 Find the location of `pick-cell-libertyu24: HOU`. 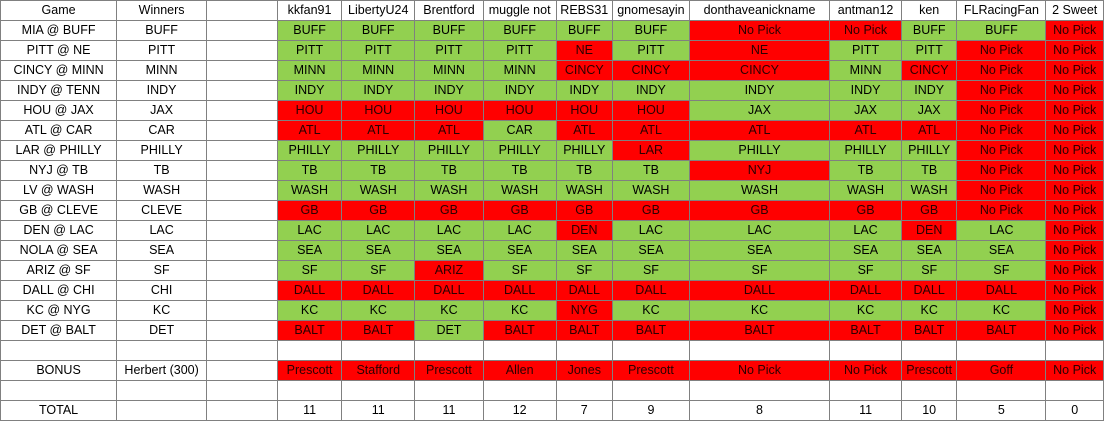

pick-cell-libertyu24: HOU is located at coordinates (378, 110).